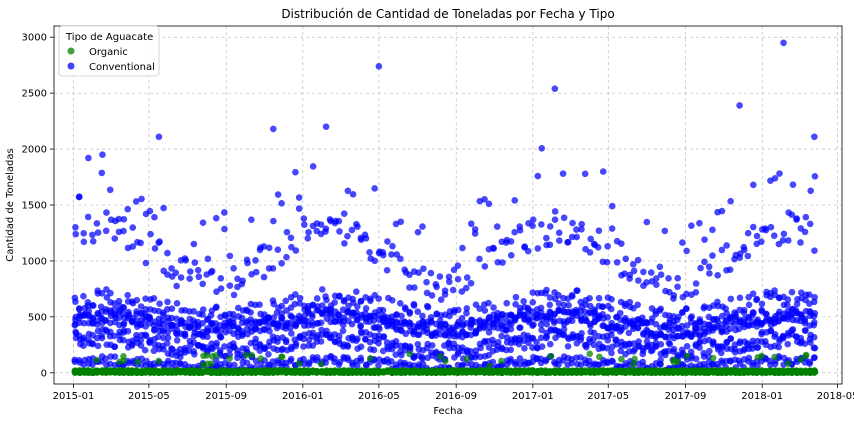 The height and width of the screenshot is (424, 854). Describe the element at coordinates (608, 396) in the screenshot. I see `x-tick-label: 2017-05` at that location.